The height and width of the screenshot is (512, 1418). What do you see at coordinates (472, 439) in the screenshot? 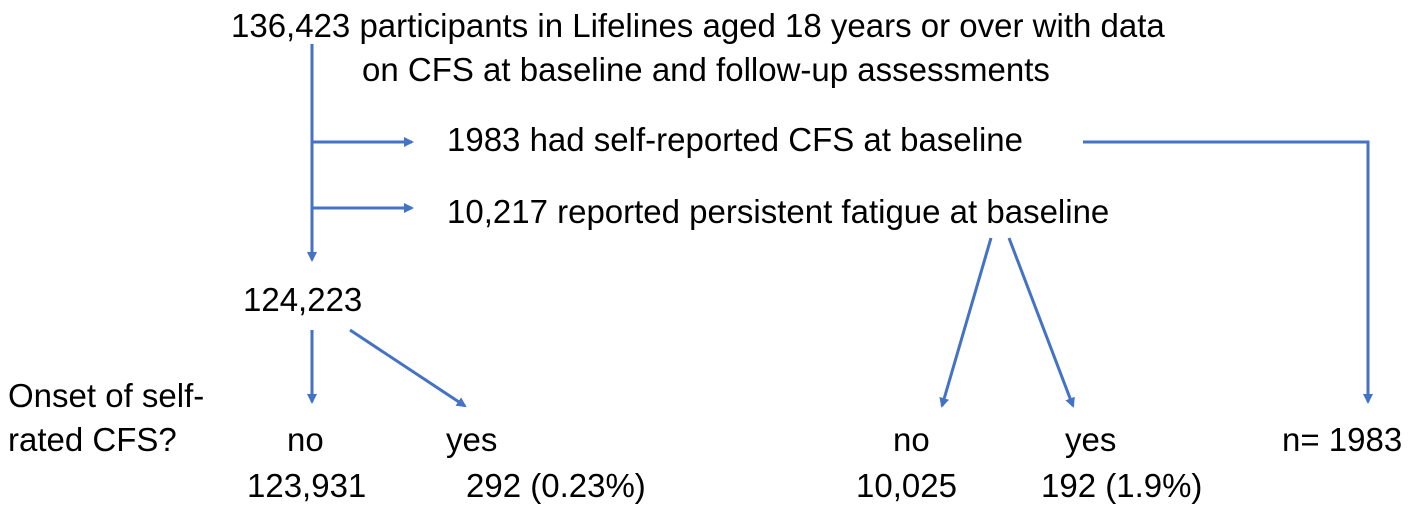
I see `main-yes-label: yes` at bounding box center [472, 439].